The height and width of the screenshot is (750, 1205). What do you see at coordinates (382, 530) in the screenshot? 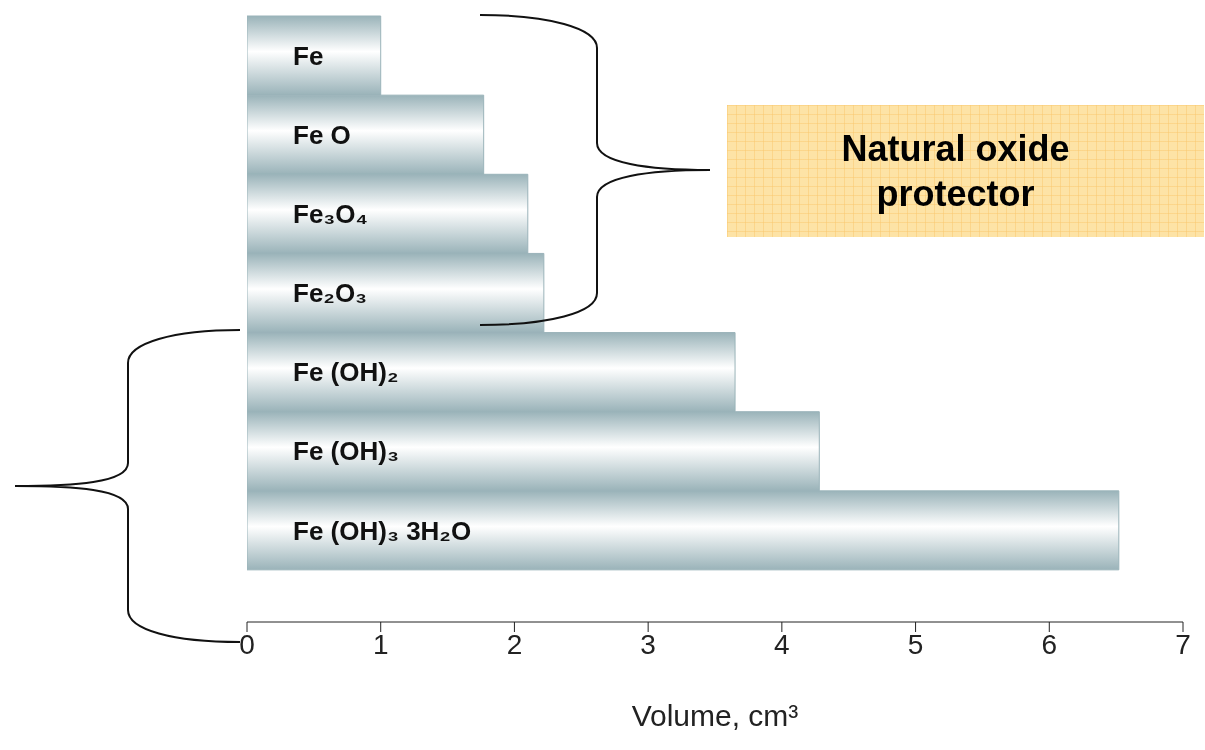
I see `y-tick-label: Fe (OH)₃ 3H₂O` at bounding box center [382, 530].